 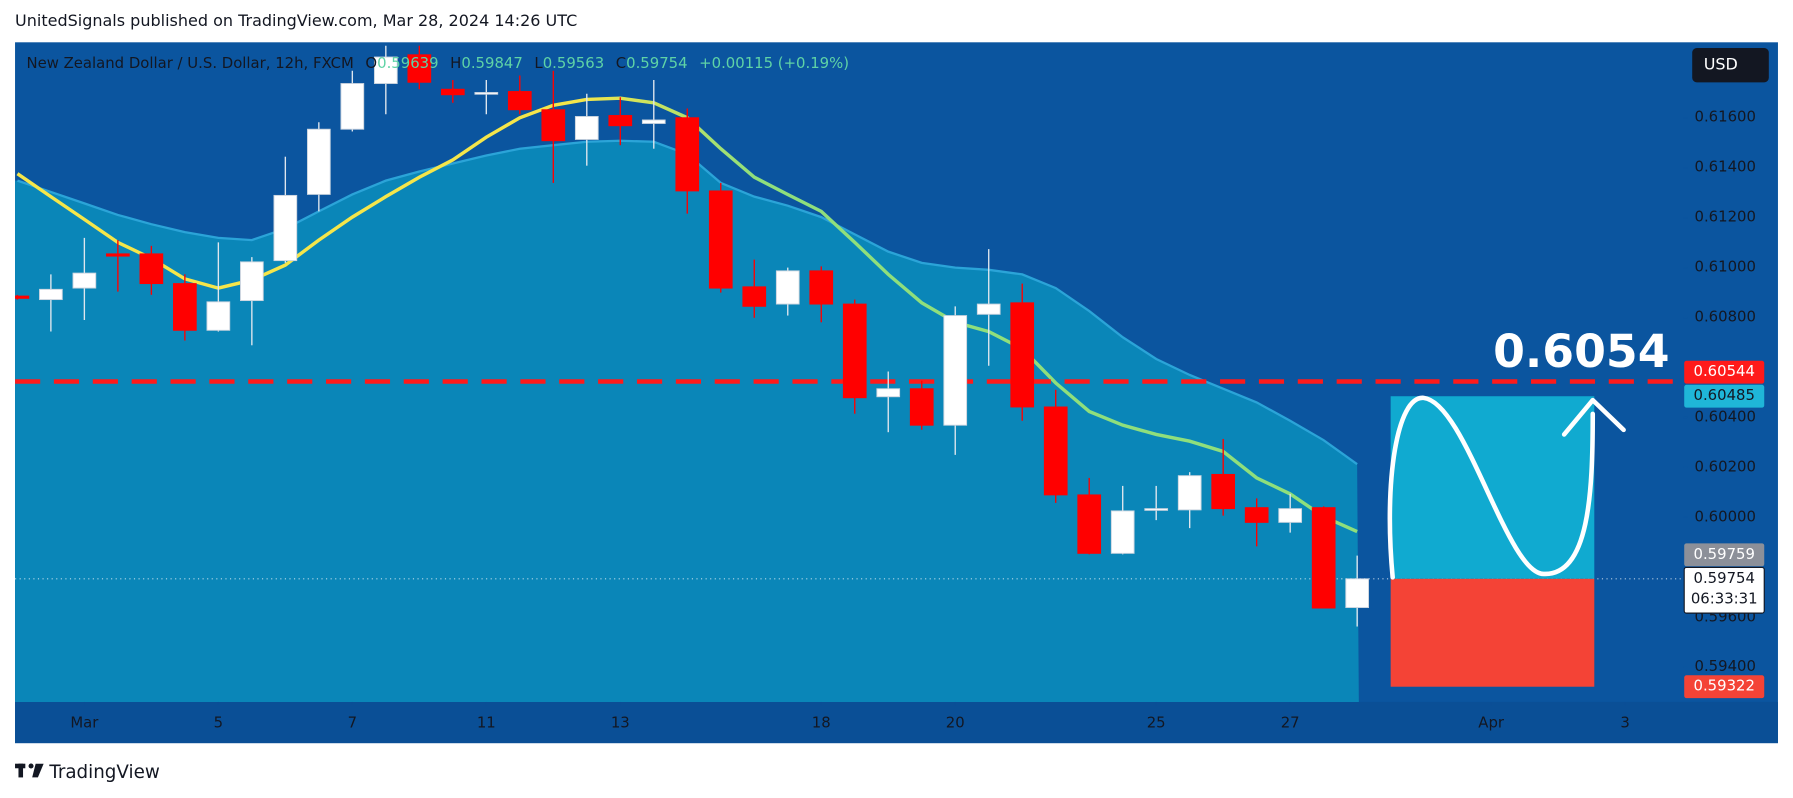 What do you see at coordinates (1581, 351) in the screenshot?
I see `target-annotation: 0.6054` at bounding box center [1581, 351].